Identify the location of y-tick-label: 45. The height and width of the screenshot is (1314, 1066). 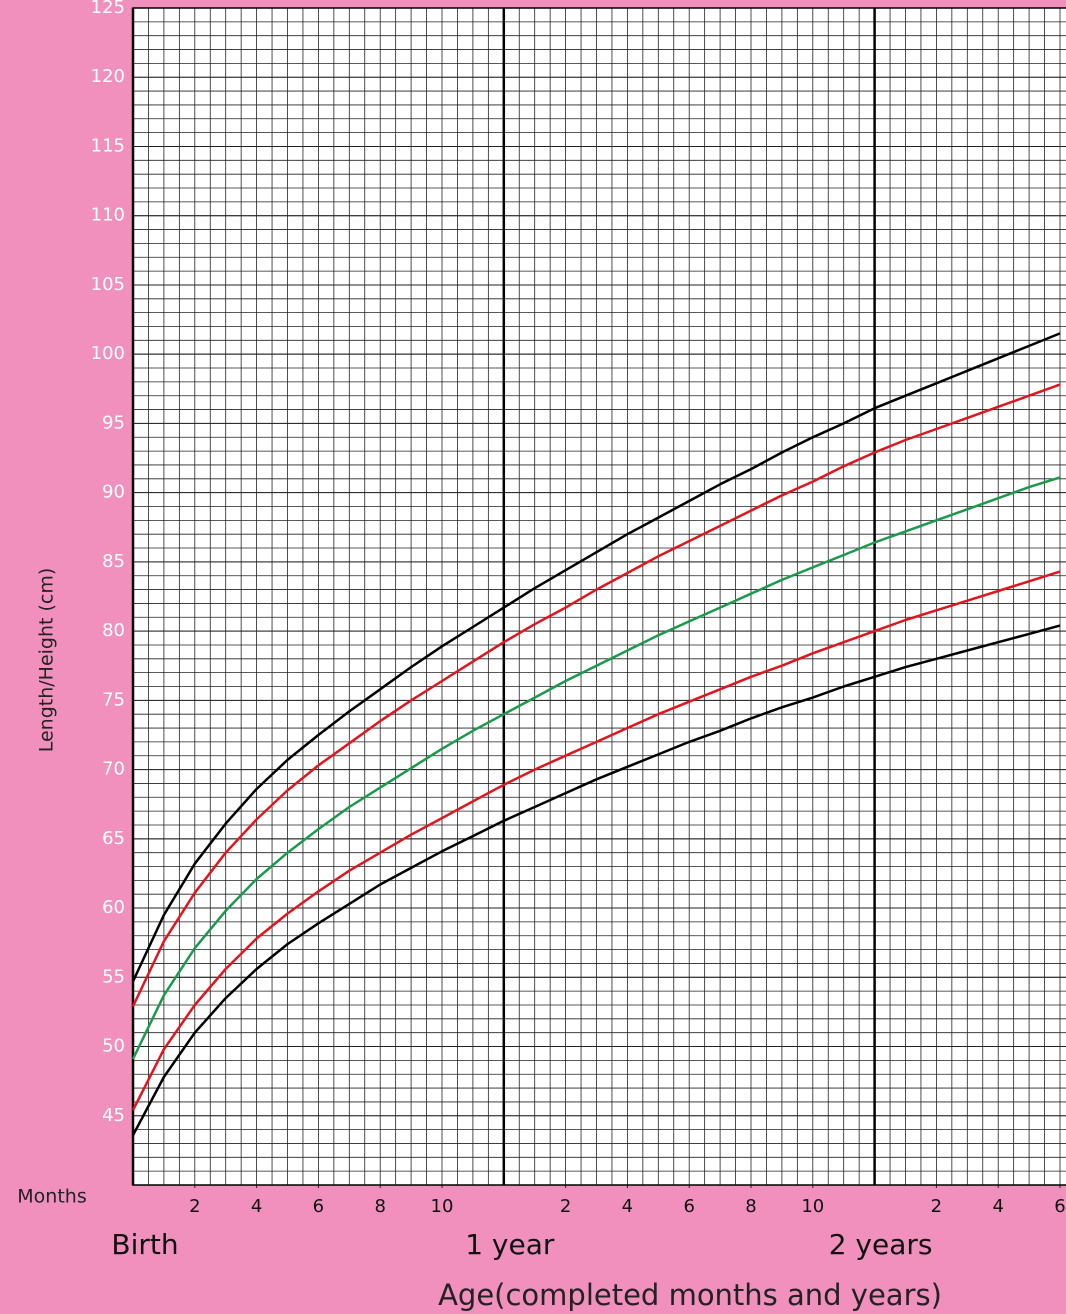
(113, 1115).